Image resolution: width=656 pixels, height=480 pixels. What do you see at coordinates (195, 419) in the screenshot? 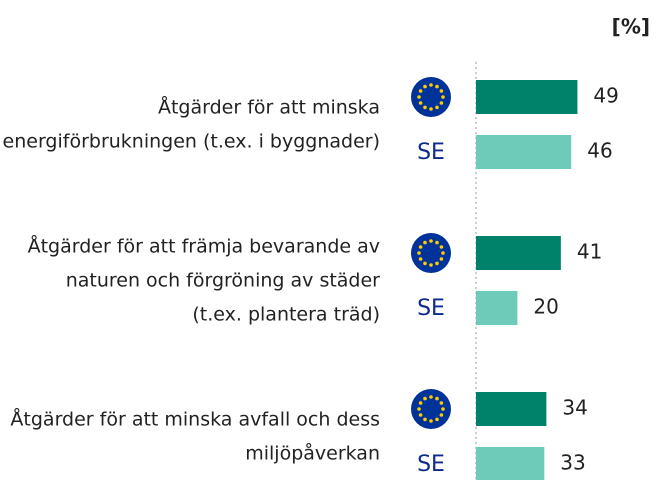
I see `category-label: Åtgärder för att minska avfall och dess` at bounding box center [195, 419].